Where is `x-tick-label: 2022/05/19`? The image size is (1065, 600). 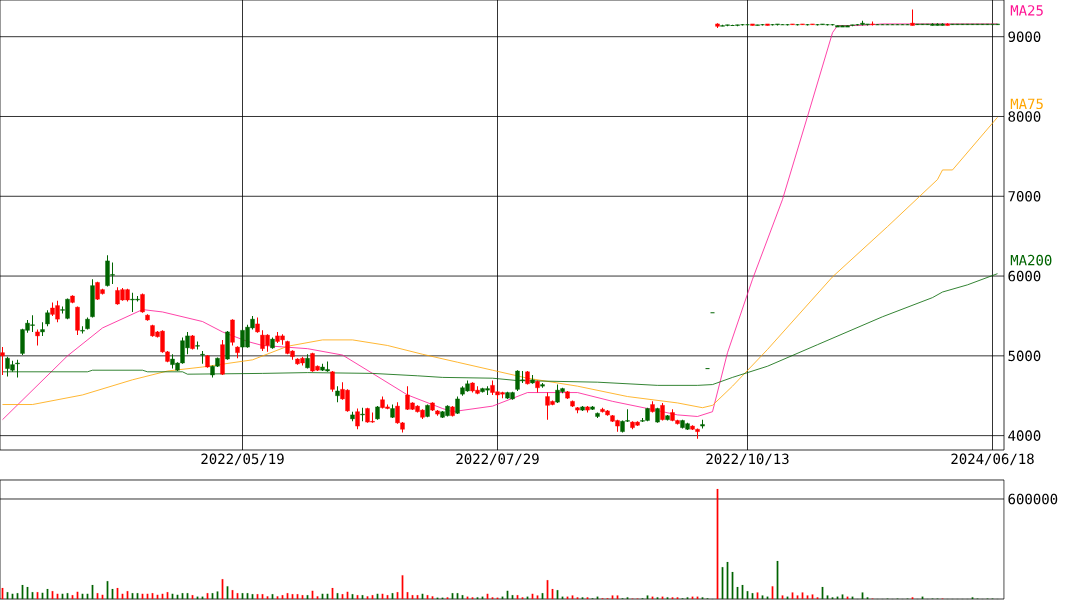 x-tick-label: 2022/05/19 is located at coordinates (242, 459).